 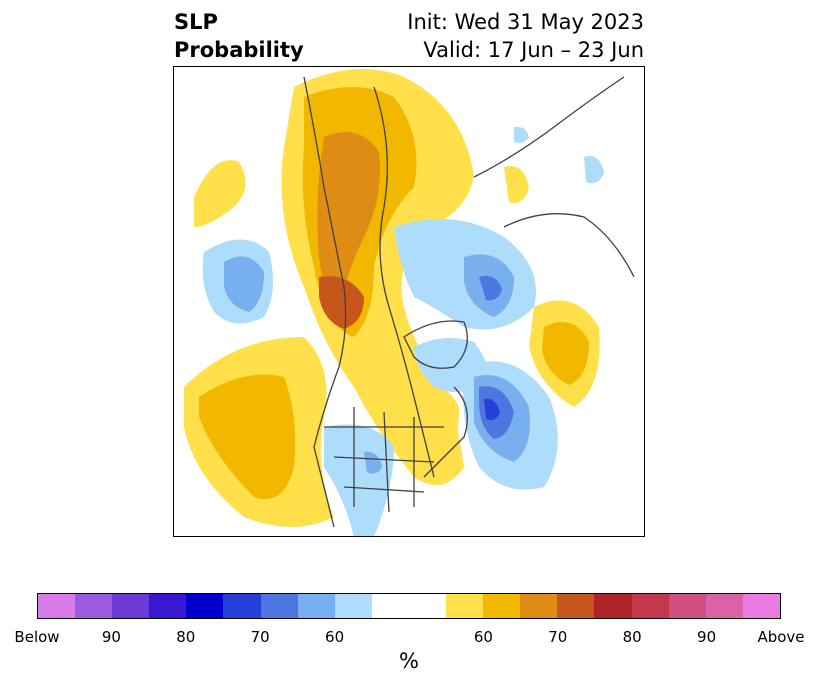 I want to click on title-line-slp: SLP, so click(x=196, y=22).